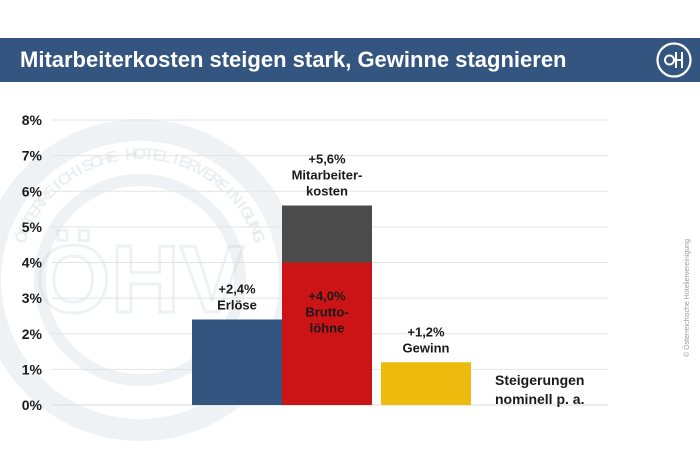 Image resolution: width=700 pixels, height=470 pixels. Describe the element at coordinates (426, 331) in the screenshot. I see `bar-label-gewinn: +1,2%` at that location.